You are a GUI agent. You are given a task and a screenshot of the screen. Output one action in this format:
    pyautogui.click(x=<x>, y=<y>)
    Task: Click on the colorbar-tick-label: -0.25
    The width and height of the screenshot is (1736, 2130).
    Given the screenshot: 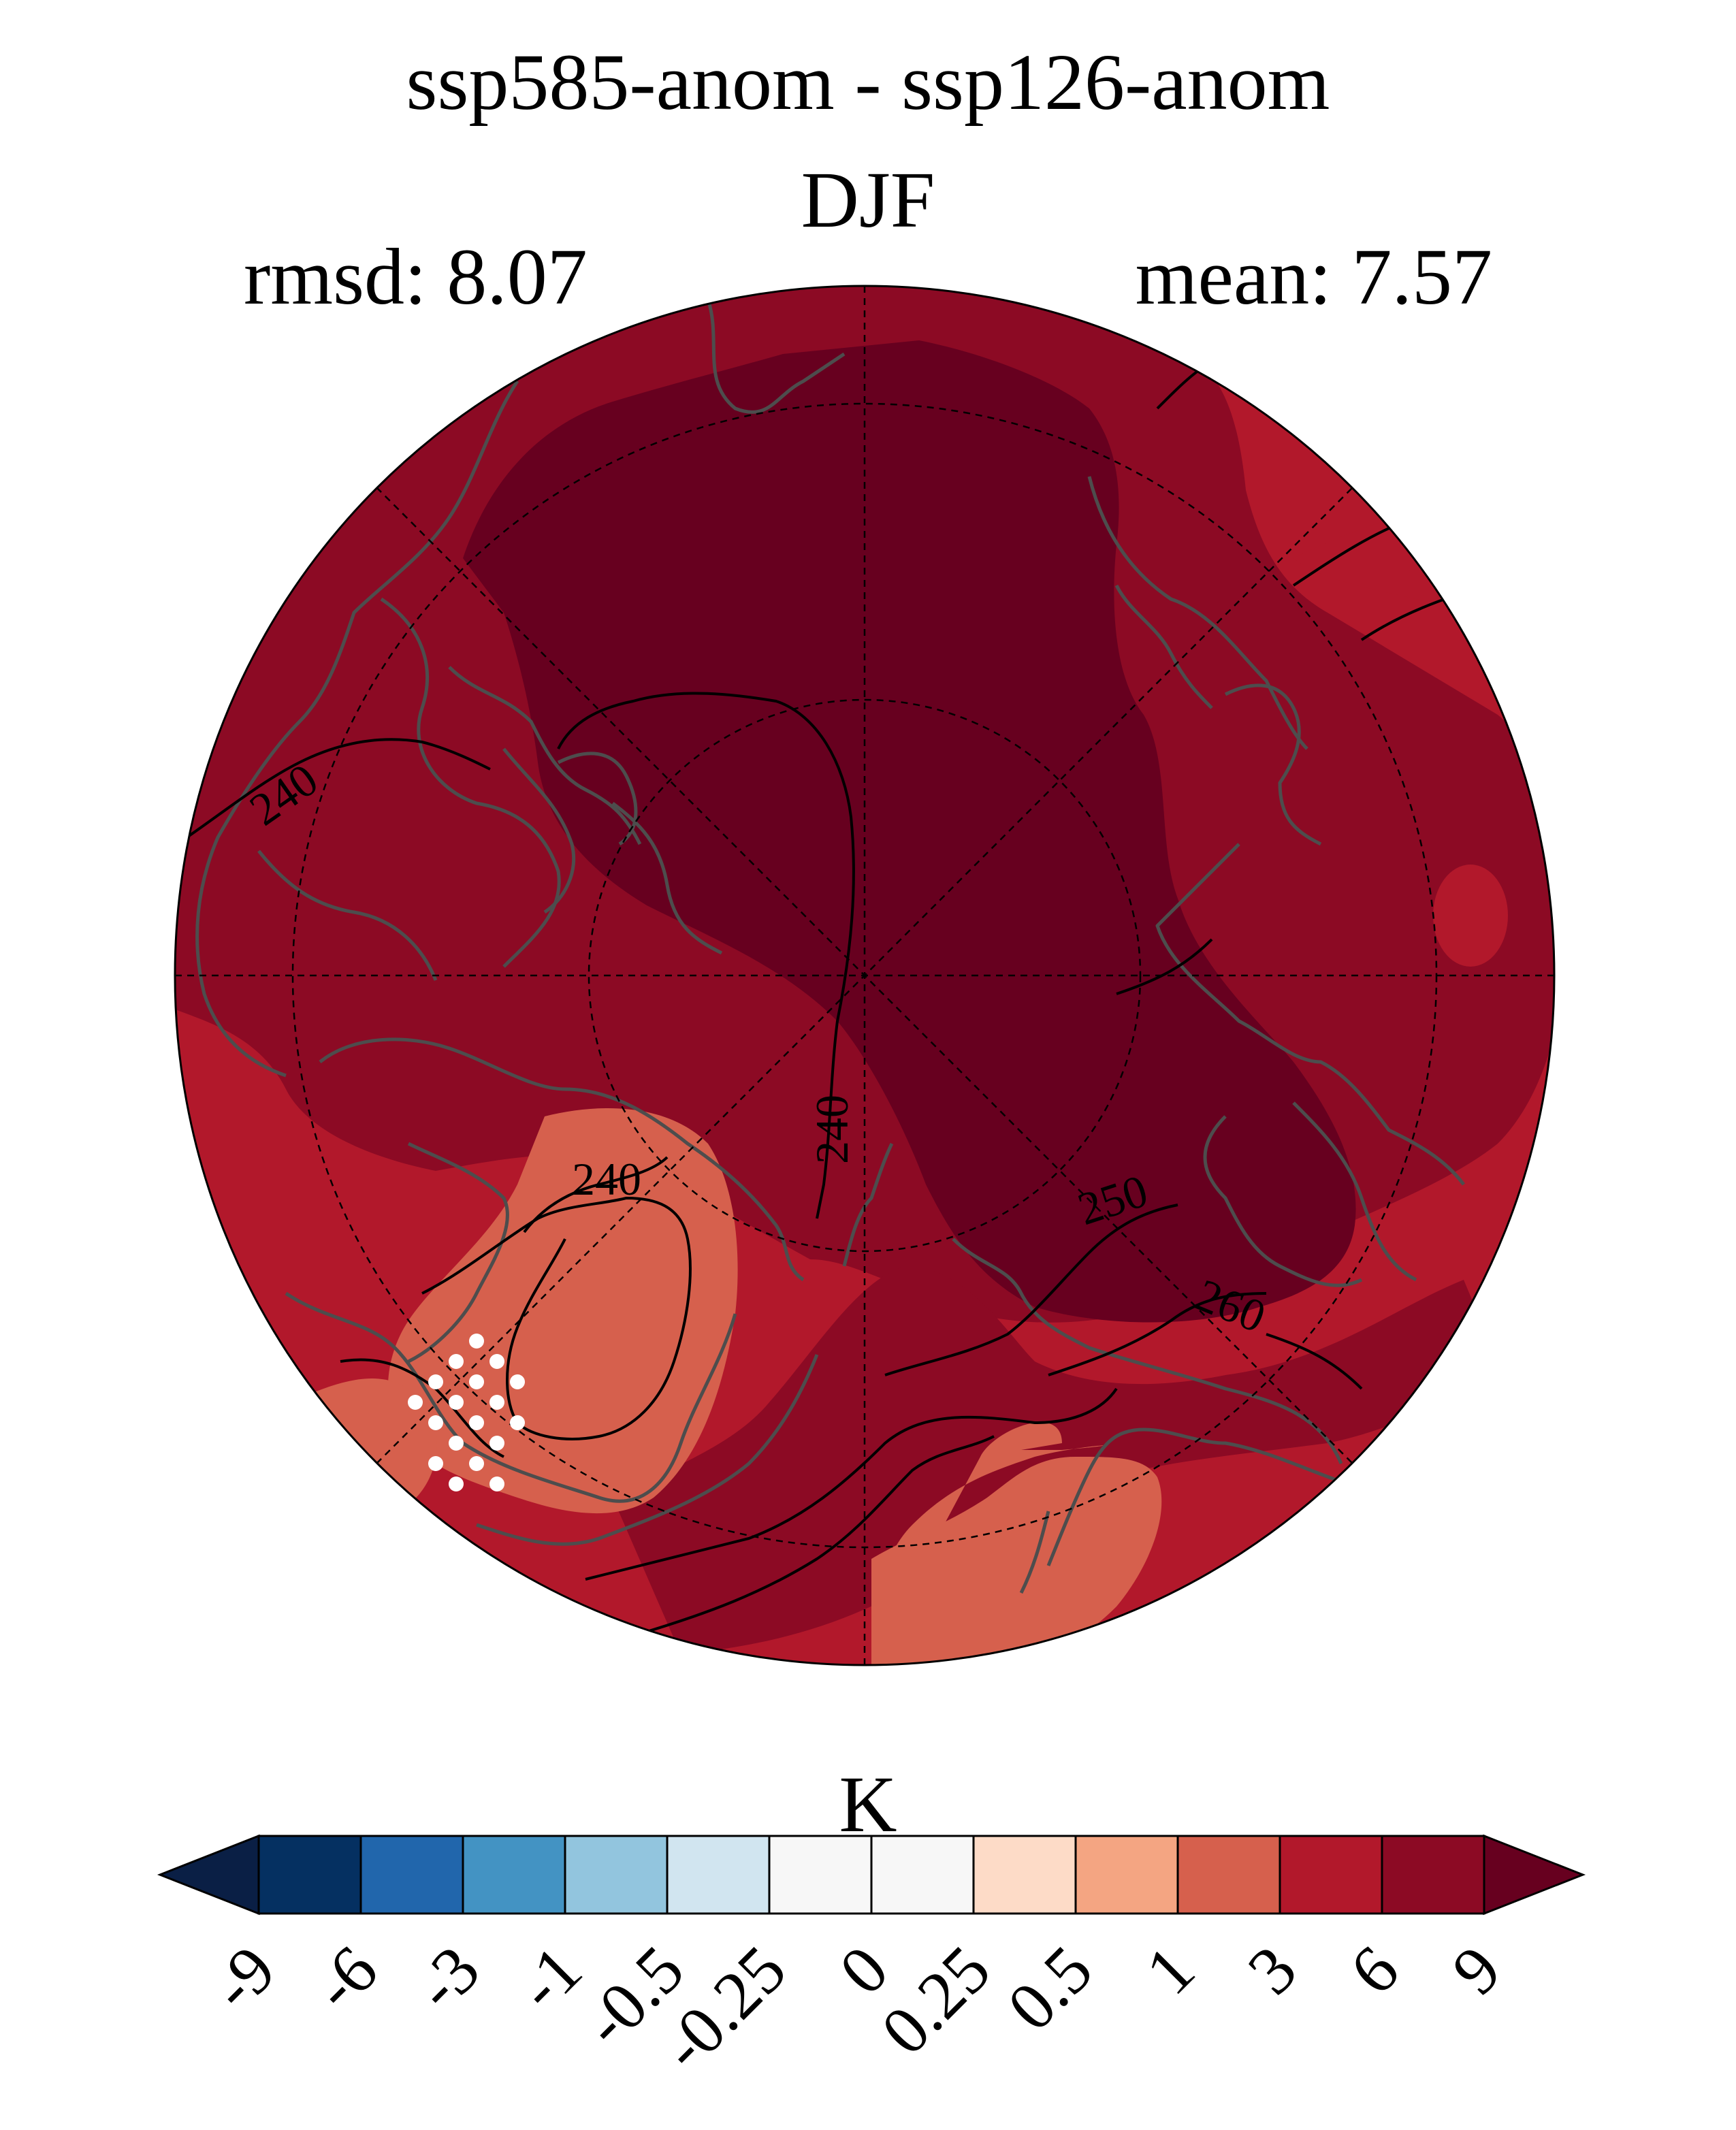 What is the action you would take?
    pyautogui.click(x=724, y=2008)
    